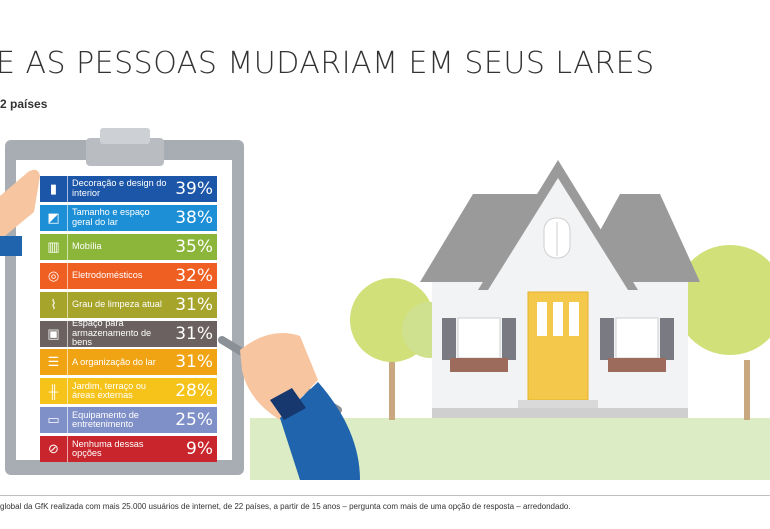 Image resolution: width=770 pixels, height=529 pixels. What do you see at coordinates (54, 449) in the screenshot?
I see `no-icon: ⊘` at bounding box center [54, 449].